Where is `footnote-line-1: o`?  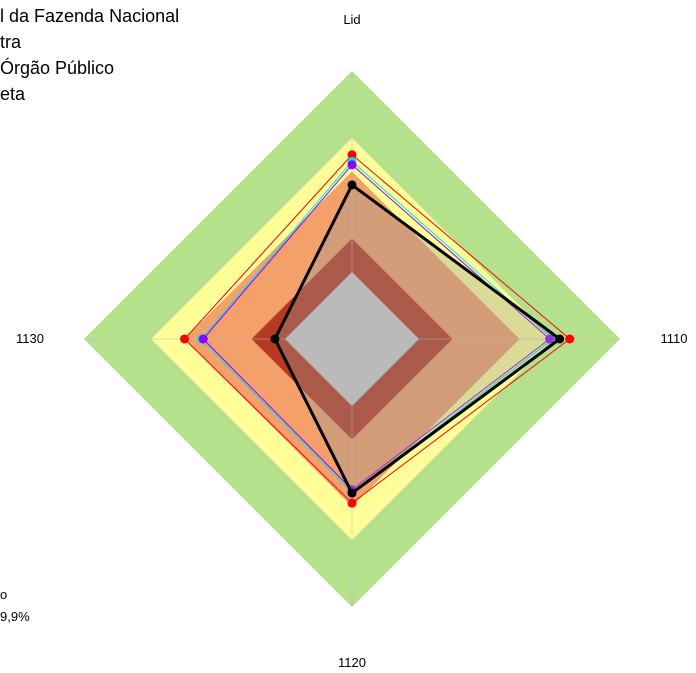 footnote-line-1: o is located at coordinates (3, 594).